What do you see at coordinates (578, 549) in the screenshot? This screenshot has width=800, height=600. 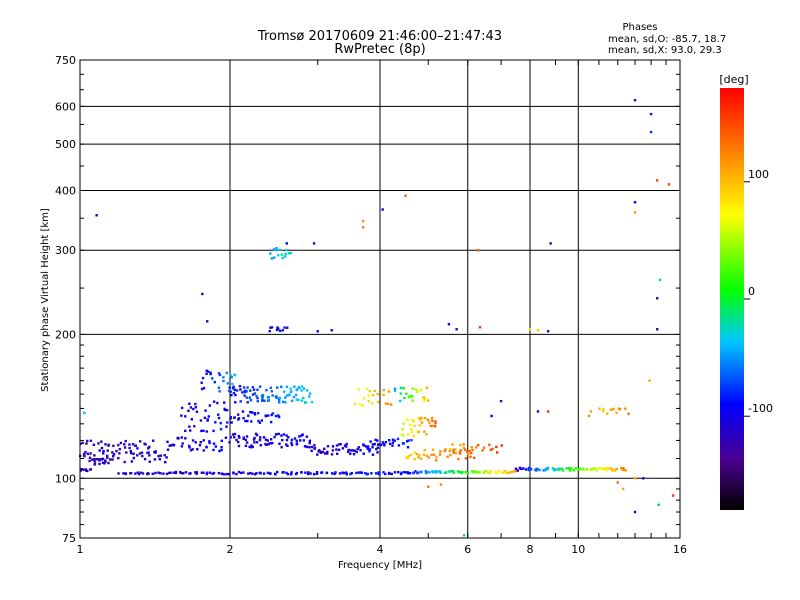 I see `x-tick-label: 10` at bounding box center [578, 549].